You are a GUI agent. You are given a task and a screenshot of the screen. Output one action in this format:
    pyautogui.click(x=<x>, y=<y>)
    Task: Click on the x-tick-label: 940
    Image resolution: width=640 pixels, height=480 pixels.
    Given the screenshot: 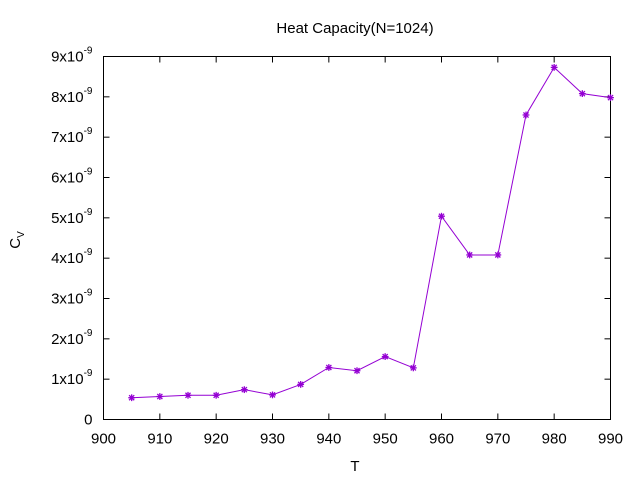 What is the action you would take?
    pyautogui.click(x=328, y=439)
    